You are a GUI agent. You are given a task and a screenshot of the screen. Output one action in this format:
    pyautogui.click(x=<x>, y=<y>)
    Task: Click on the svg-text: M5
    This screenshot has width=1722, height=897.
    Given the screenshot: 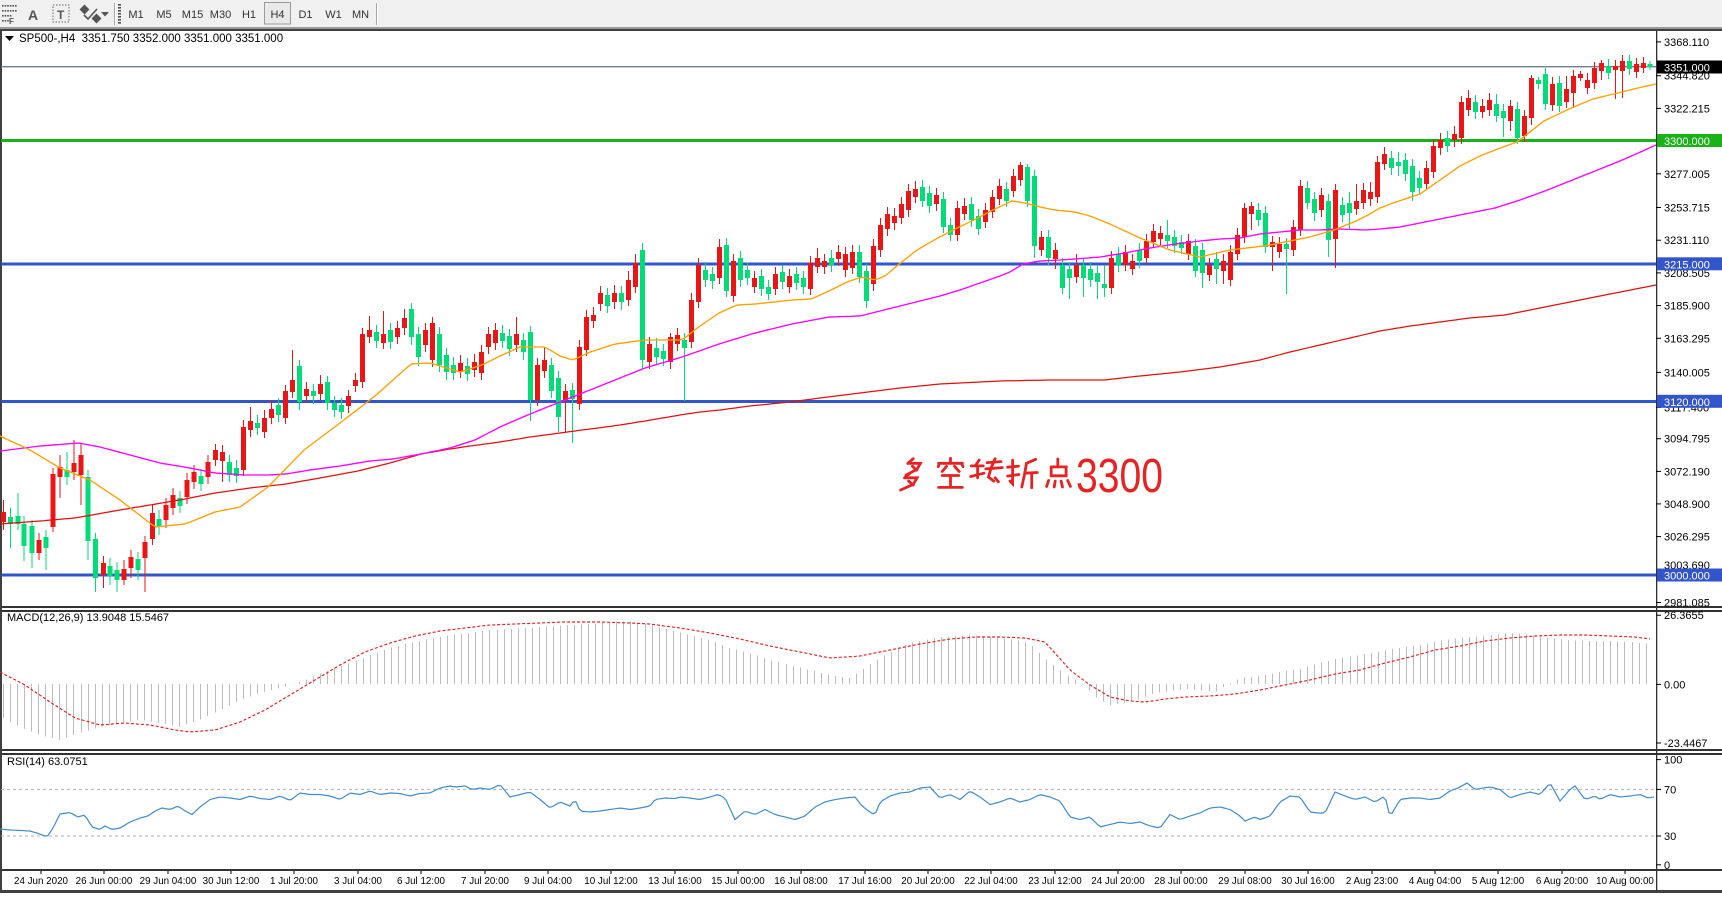 What is the action you would take?
    pyautogui.click(x=163, y=15)
    